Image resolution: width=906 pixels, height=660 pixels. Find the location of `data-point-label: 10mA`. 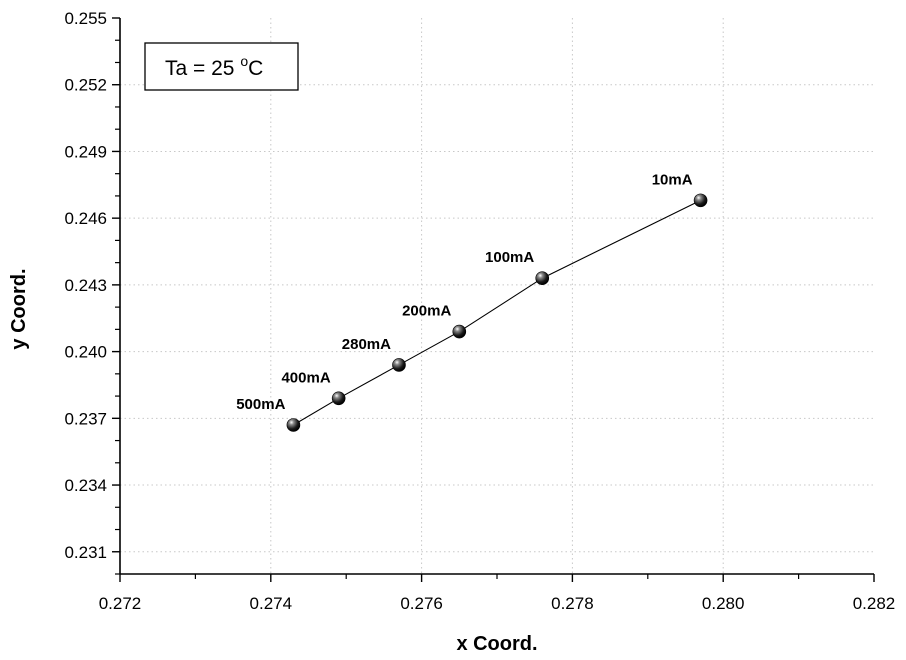

data-point-label: 10mA is located at coordinates (672, 179).